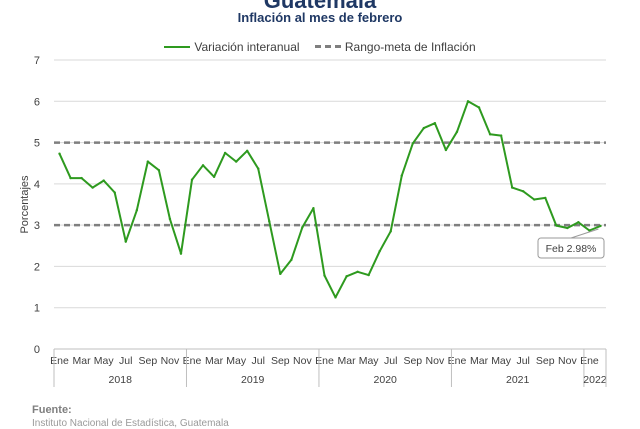 This screenshot has height=429, width=640. Describe the element at coordinates (37, 144) in the screenshot. I see `y-tick-label: 5` at that location.